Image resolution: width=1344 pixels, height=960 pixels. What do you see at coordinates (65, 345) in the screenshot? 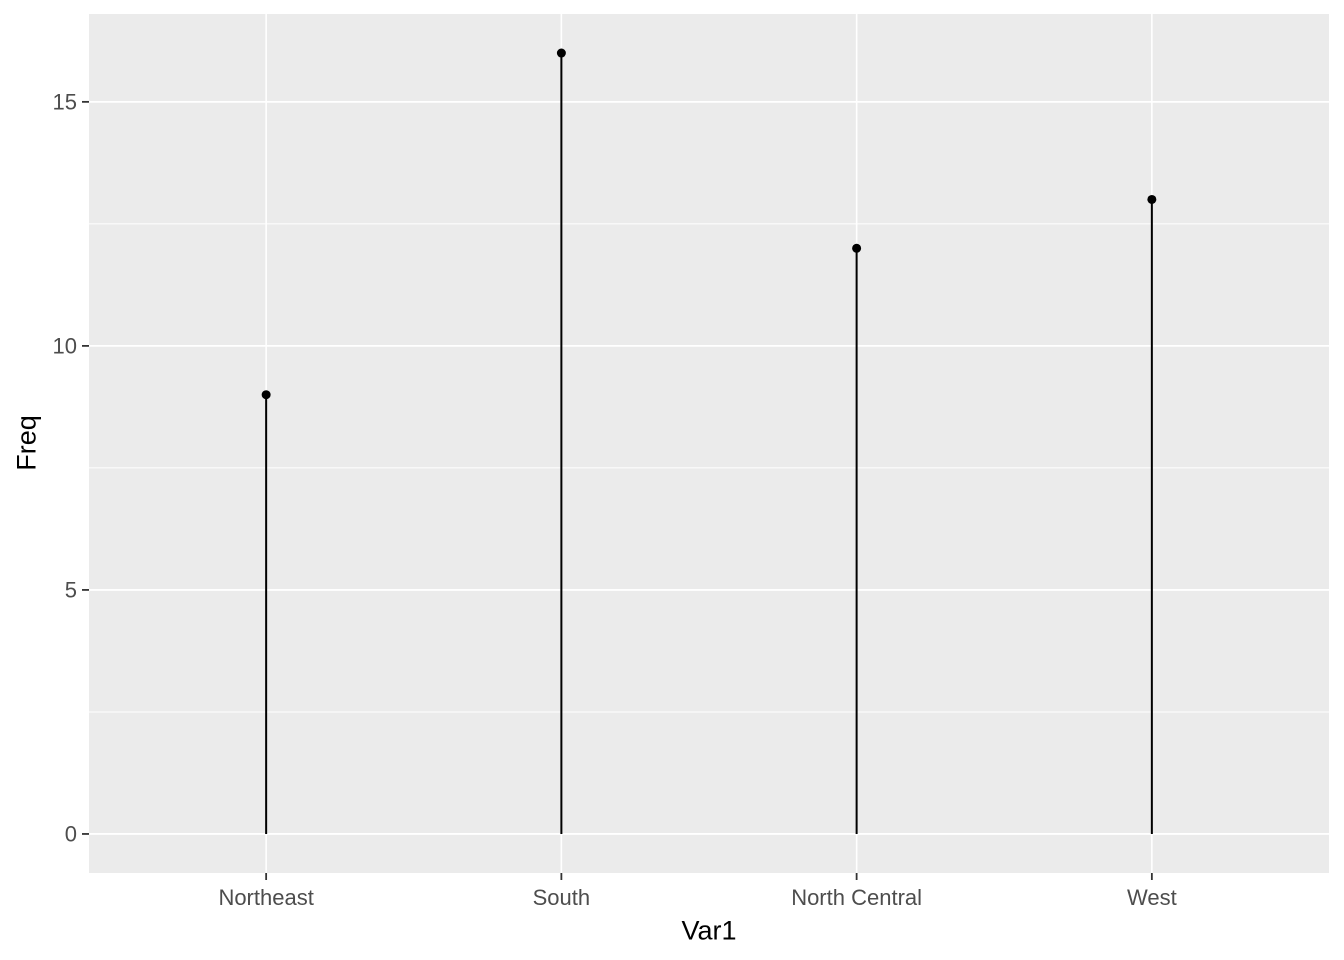
I see `y-tick-label: 10` at bounding box center [65, 345].